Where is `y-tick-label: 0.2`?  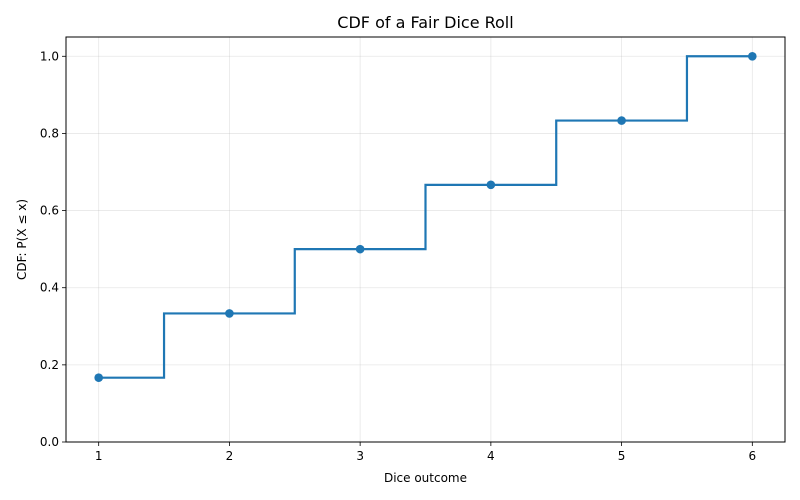
y-tick-label: 0.2 is located at coordinates (49, 365).